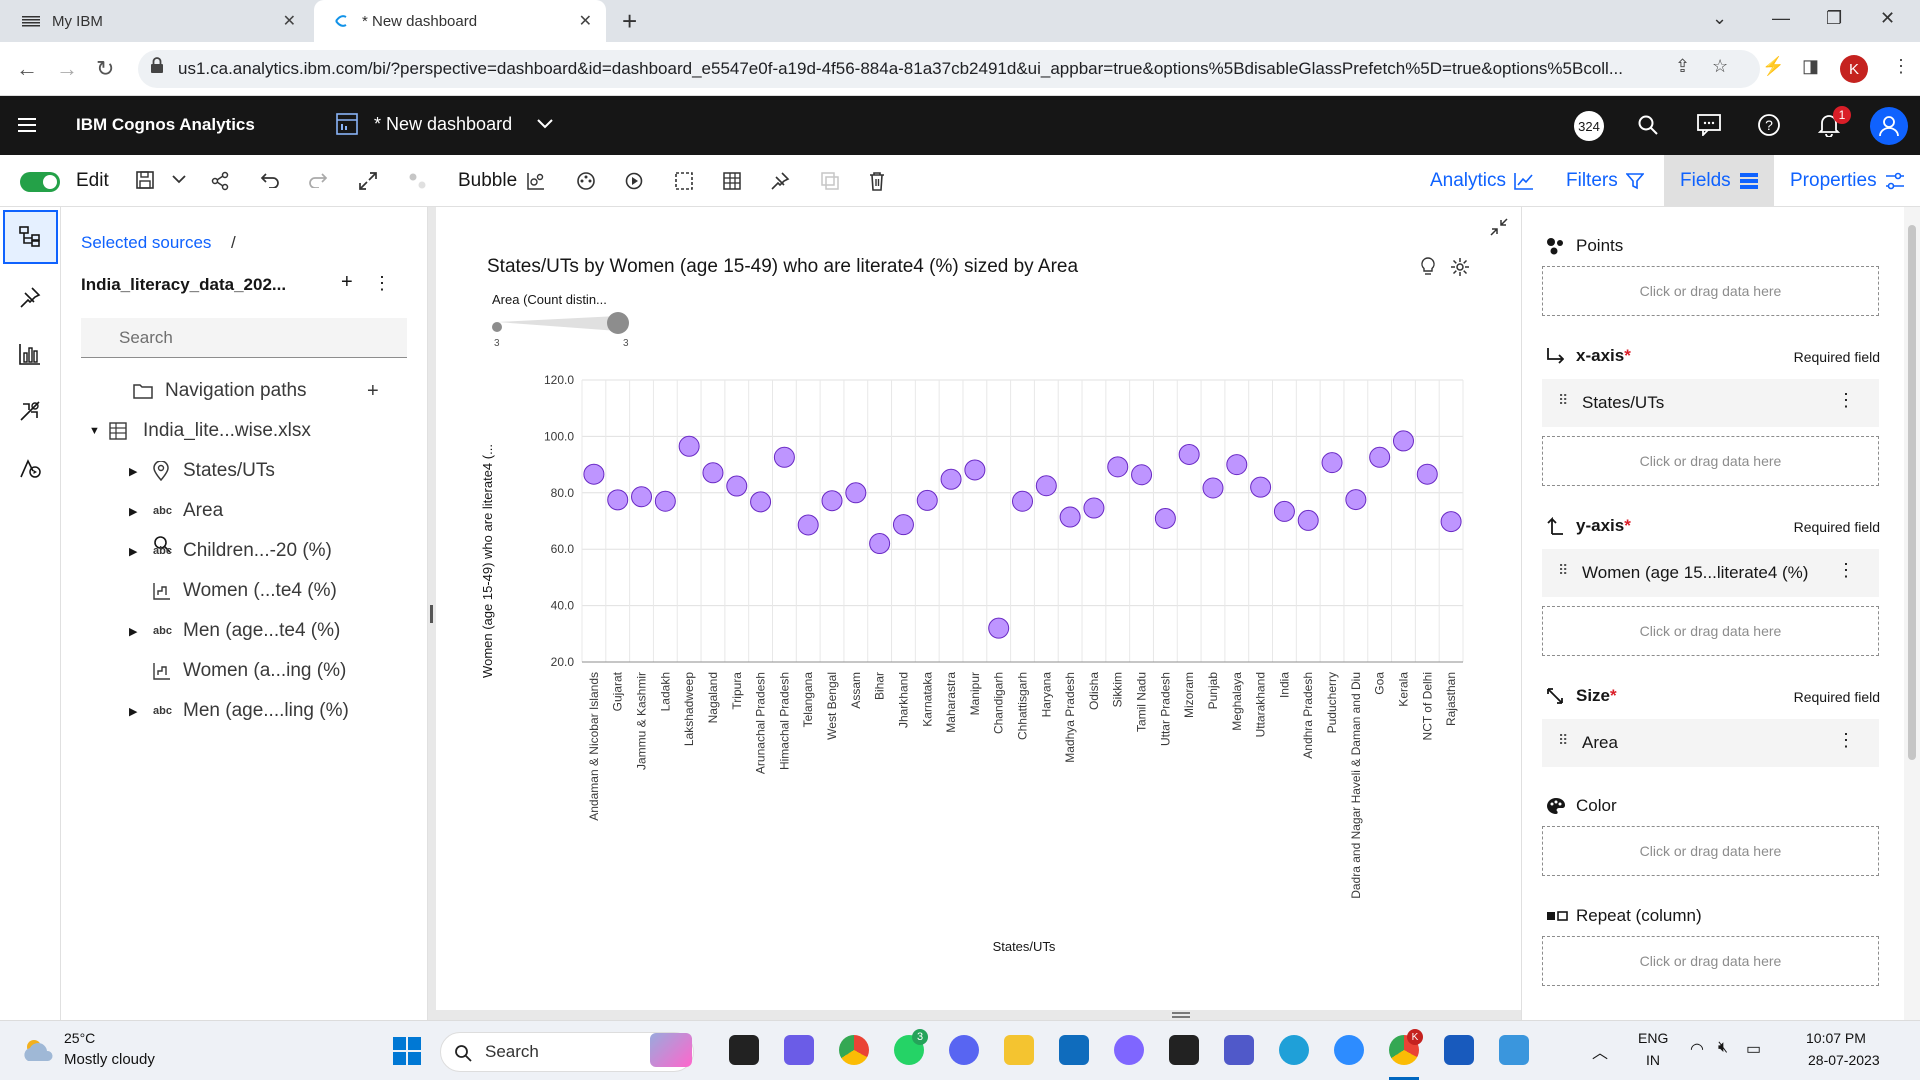  Describe the element at coordinates (1294, 1050) in the screenshot. I see `edge-icon` at that location.